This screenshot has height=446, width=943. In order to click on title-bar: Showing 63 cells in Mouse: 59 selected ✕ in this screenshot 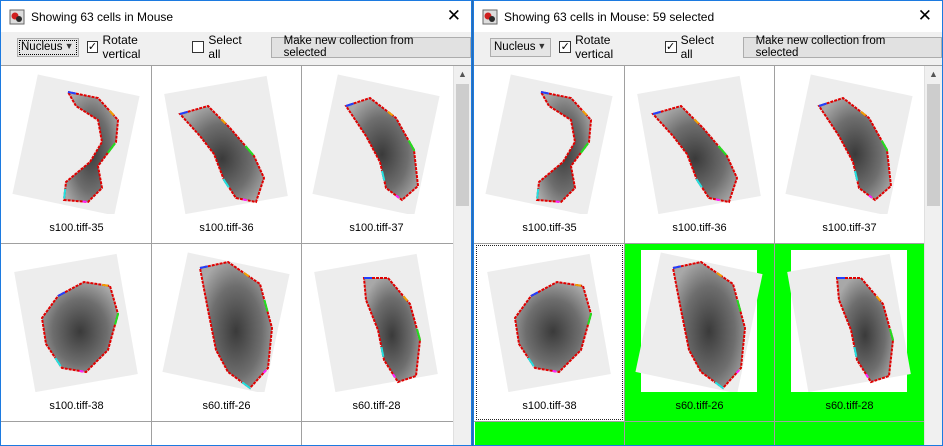, I will do `click(708, 16)`.